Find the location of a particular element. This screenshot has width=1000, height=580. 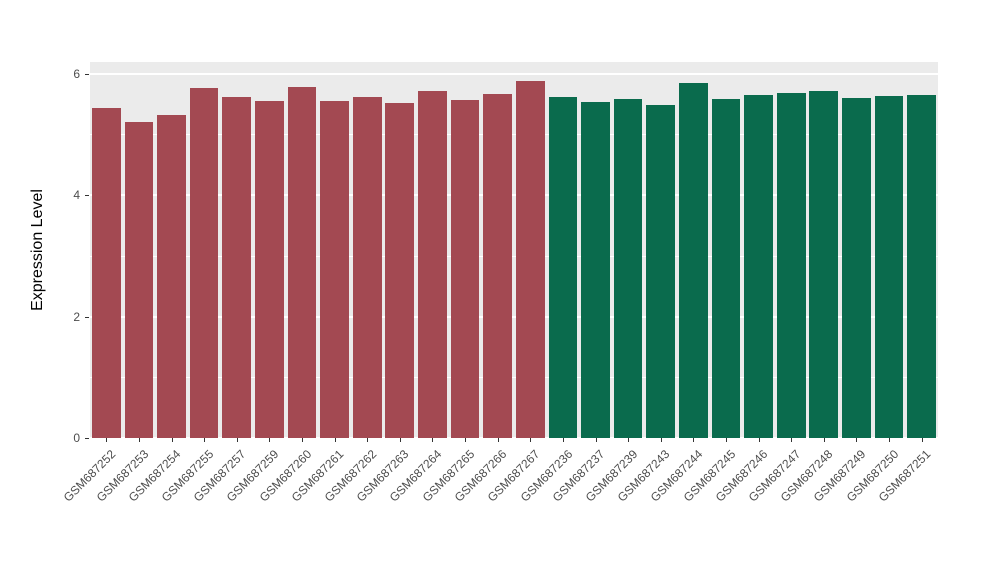

bar-GSM687249 is located at coordinates (856, 268).